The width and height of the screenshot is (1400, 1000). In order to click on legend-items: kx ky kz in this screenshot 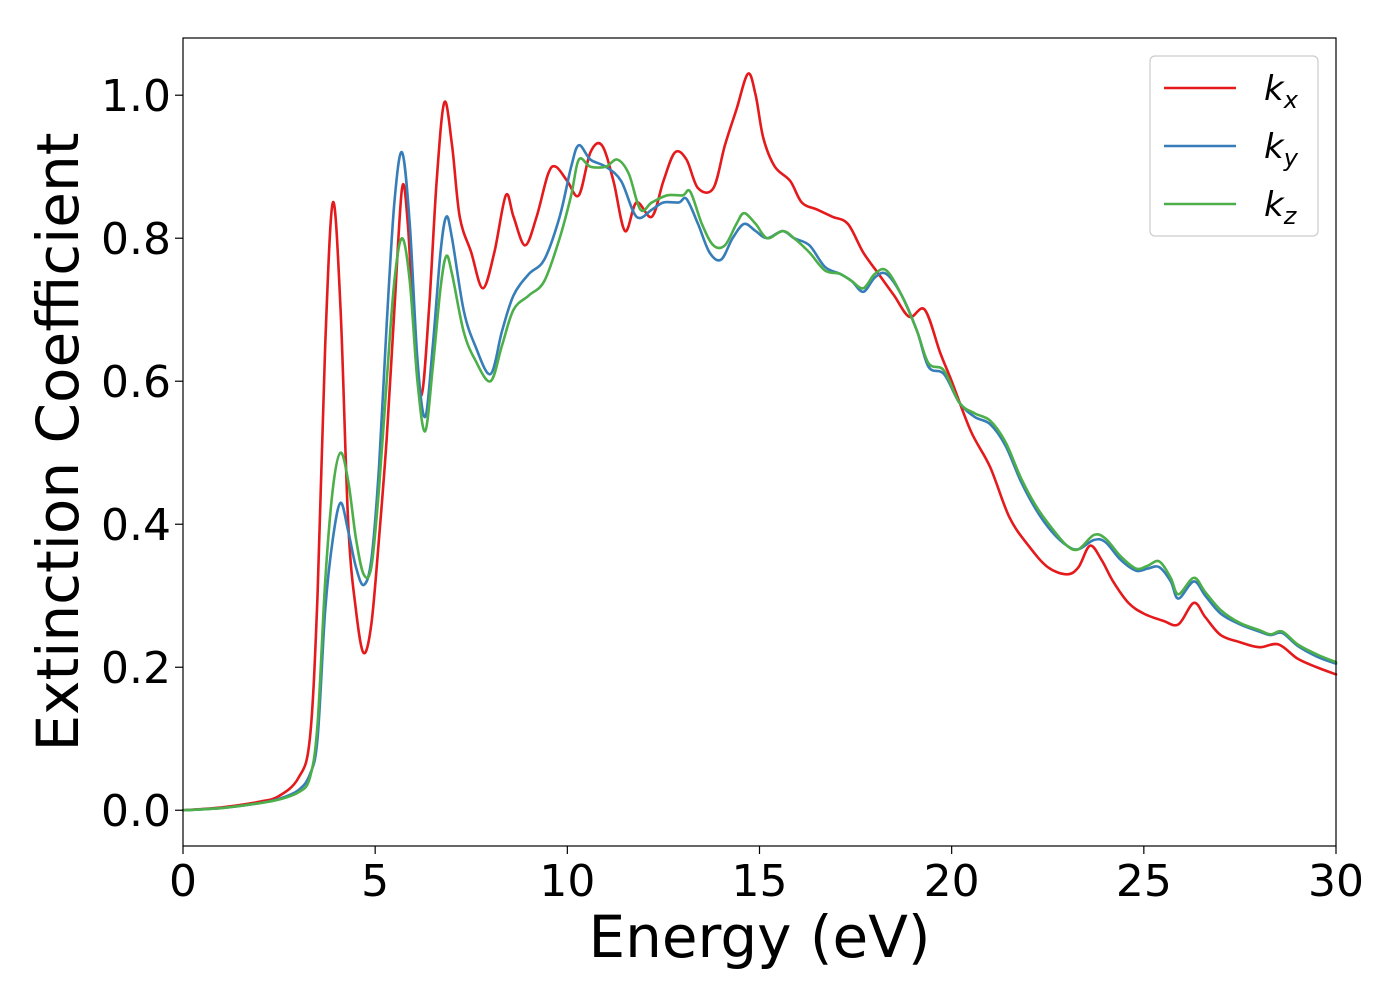, I will do `click(1231, 149)`.